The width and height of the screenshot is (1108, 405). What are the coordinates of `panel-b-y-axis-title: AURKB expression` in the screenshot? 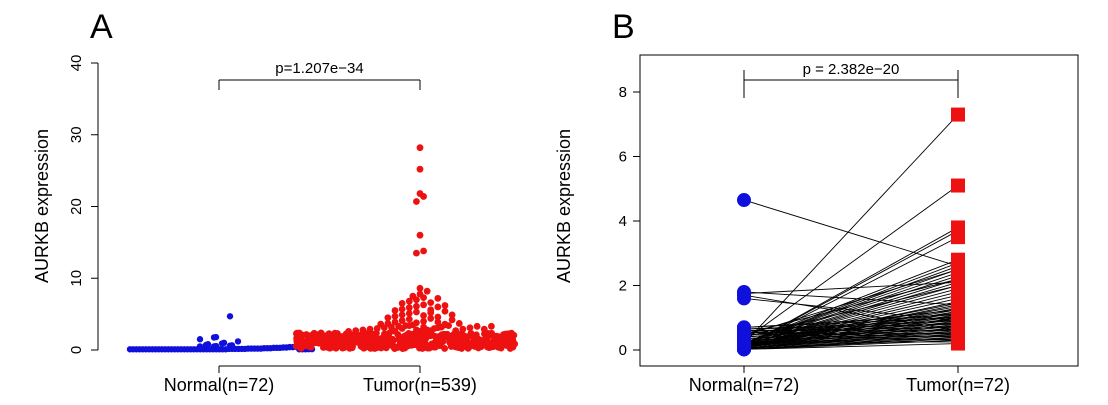 It's located at (564, 206).